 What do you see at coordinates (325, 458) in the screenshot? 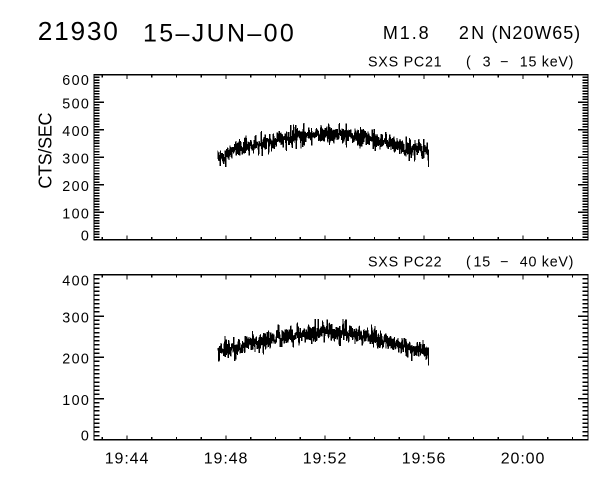
I see `svg-text: 19:52` at bounding box center [325, 458].